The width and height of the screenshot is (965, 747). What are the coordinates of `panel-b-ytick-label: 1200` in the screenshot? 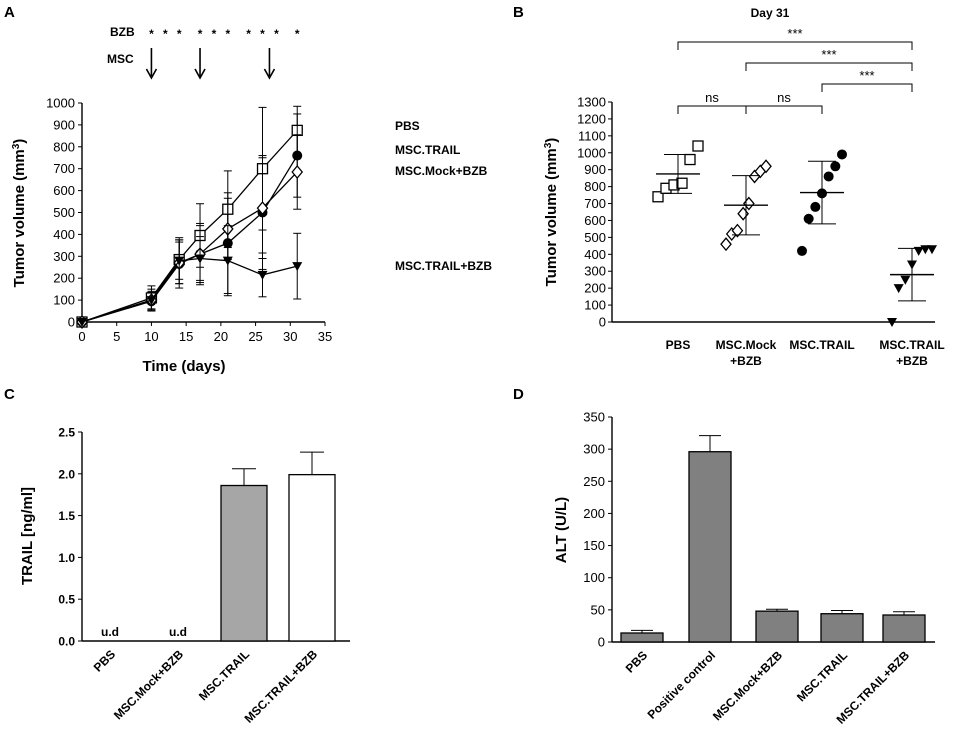 It's located at (591, 118).